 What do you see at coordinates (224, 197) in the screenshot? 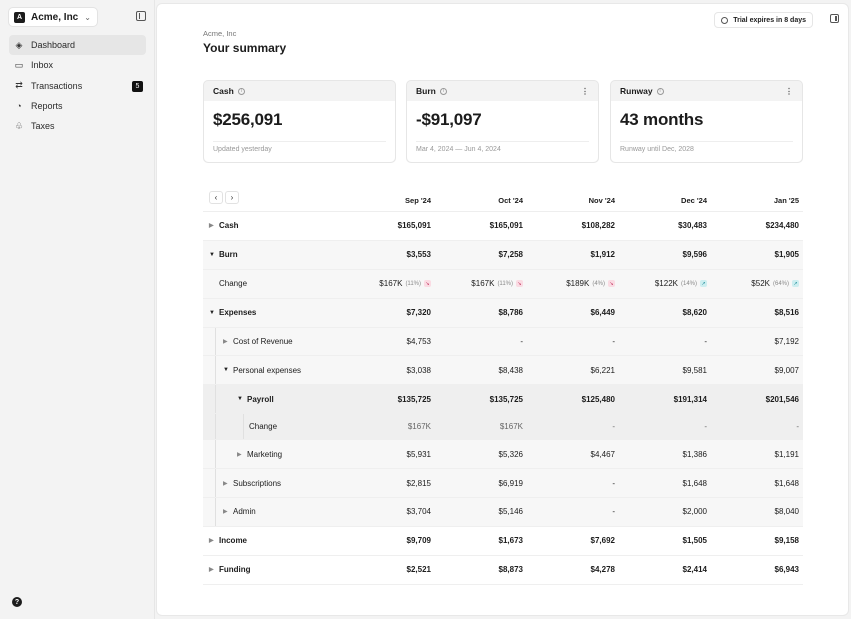
I see `pager: ‹ ›` at bounding box center [224, 197].